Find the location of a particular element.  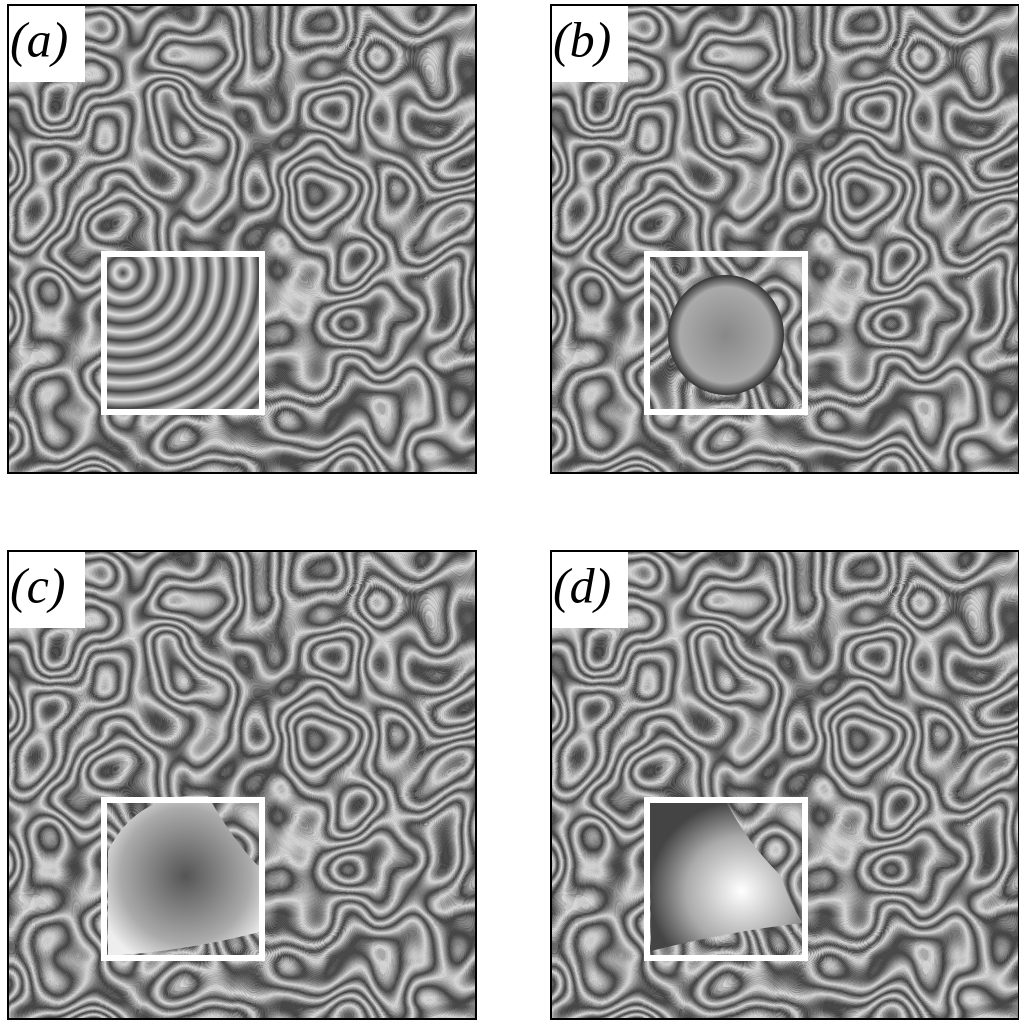

target-rings is located at coordinates (183, 333).